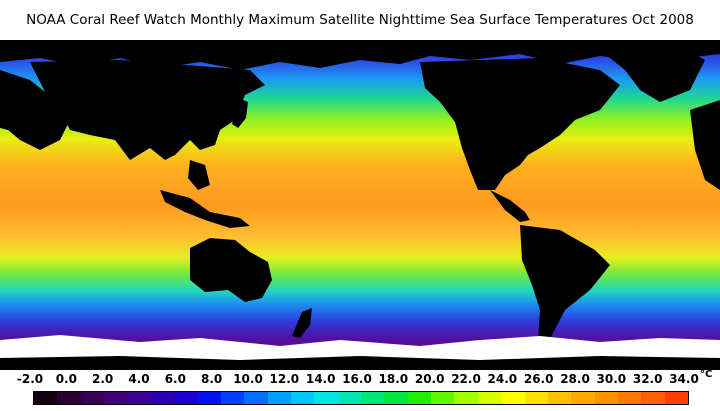 This screenshot has width=720, height=411. What do you see at coordinates (302, 323) in the screenshot?
I see `new-zealand` at bounding box center [302, 323].